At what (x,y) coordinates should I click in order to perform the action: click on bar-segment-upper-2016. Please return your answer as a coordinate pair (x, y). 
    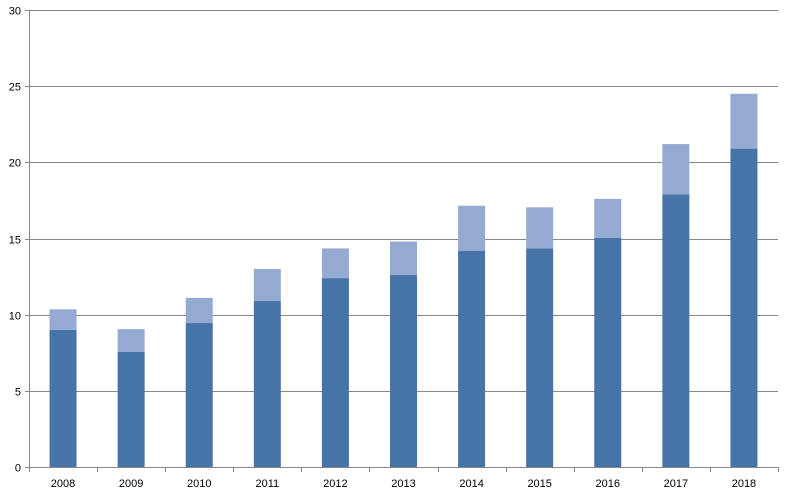
    Looking at the image, I should click on (608, 218).